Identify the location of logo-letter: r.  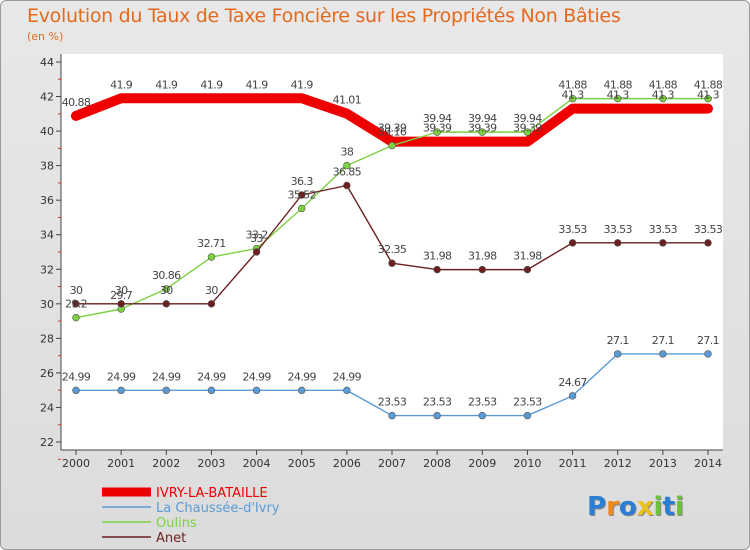
(612, 507).